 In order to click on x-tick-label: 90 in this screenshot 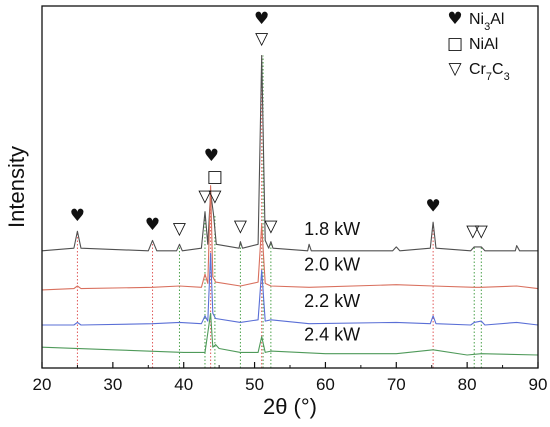, I will do `click(538, 384)`.